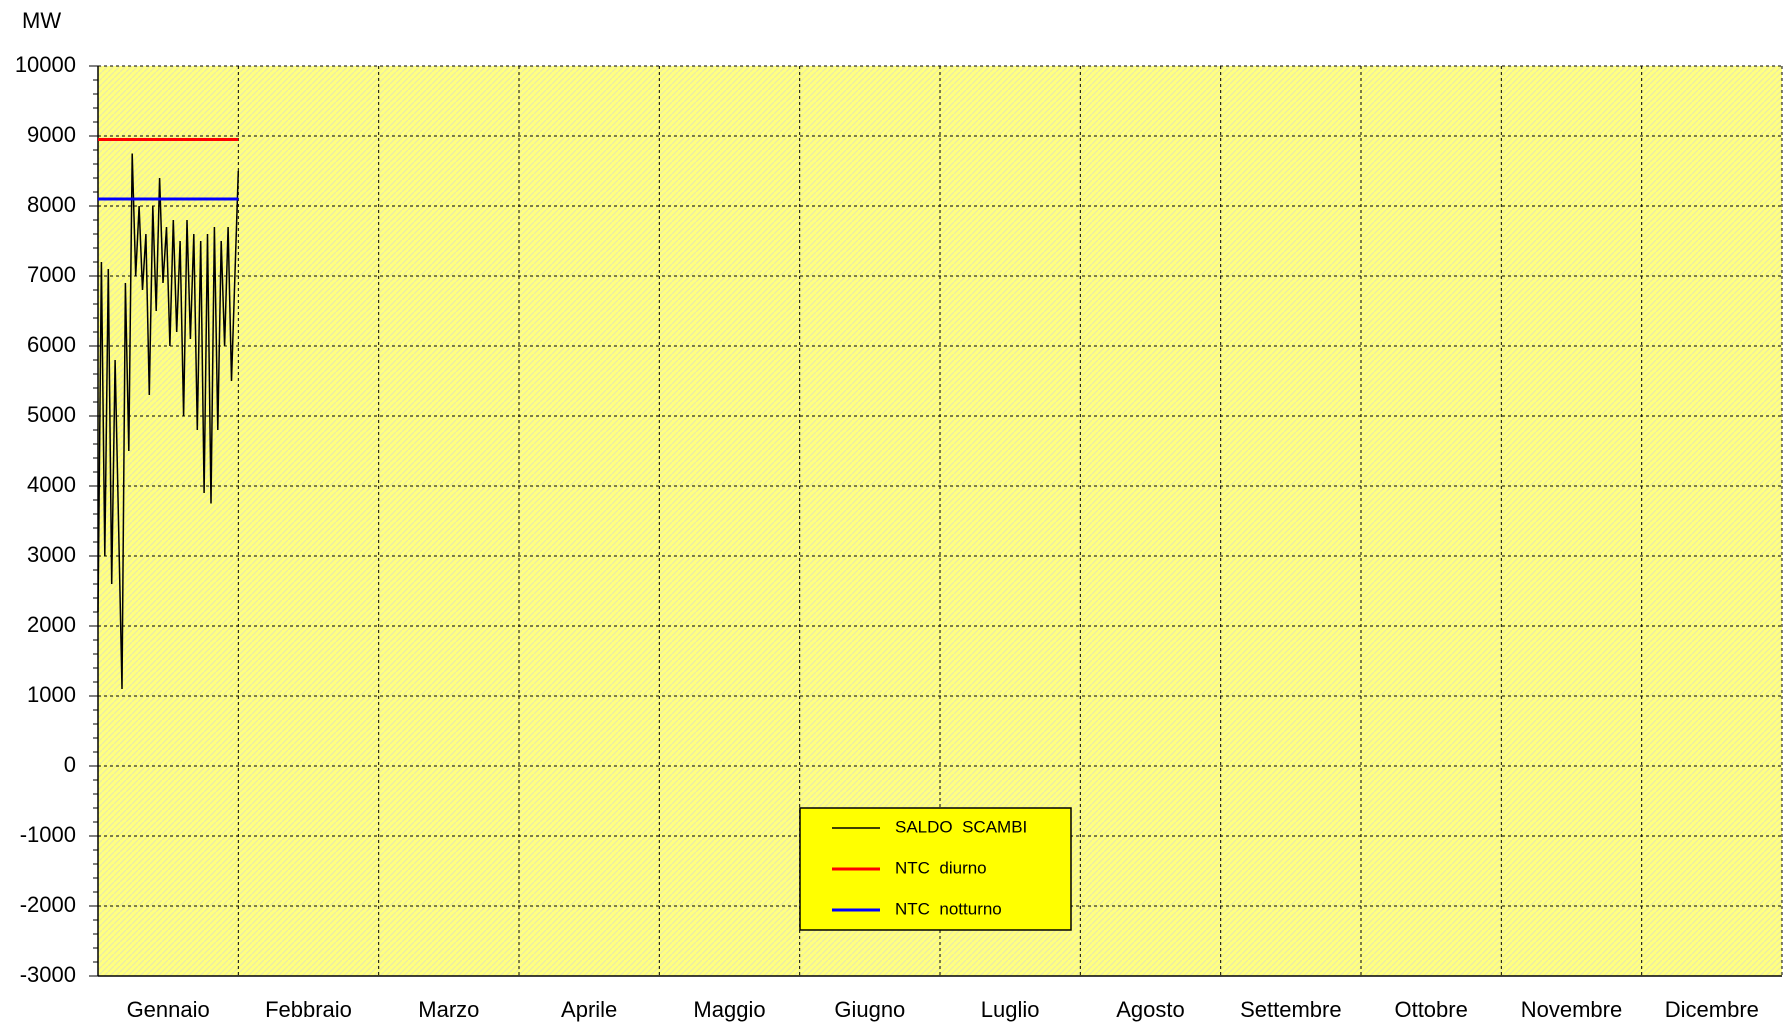 The height and width of the screenshot is (1027, 1785). I want to click on x-tick-label: Agosto, so click(1150, 1009).